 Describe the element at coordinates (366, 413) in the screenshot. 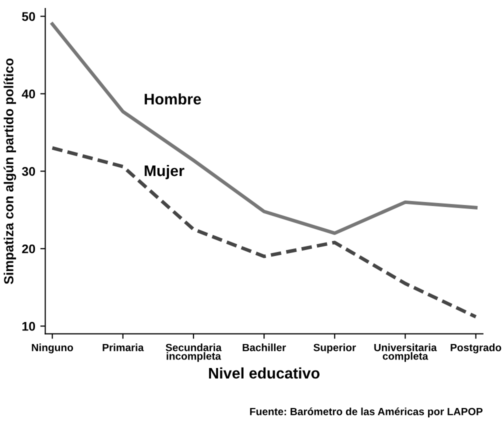

I see `source-note: Fuente: Barómetro de las Américas por LAPOP` at that location.